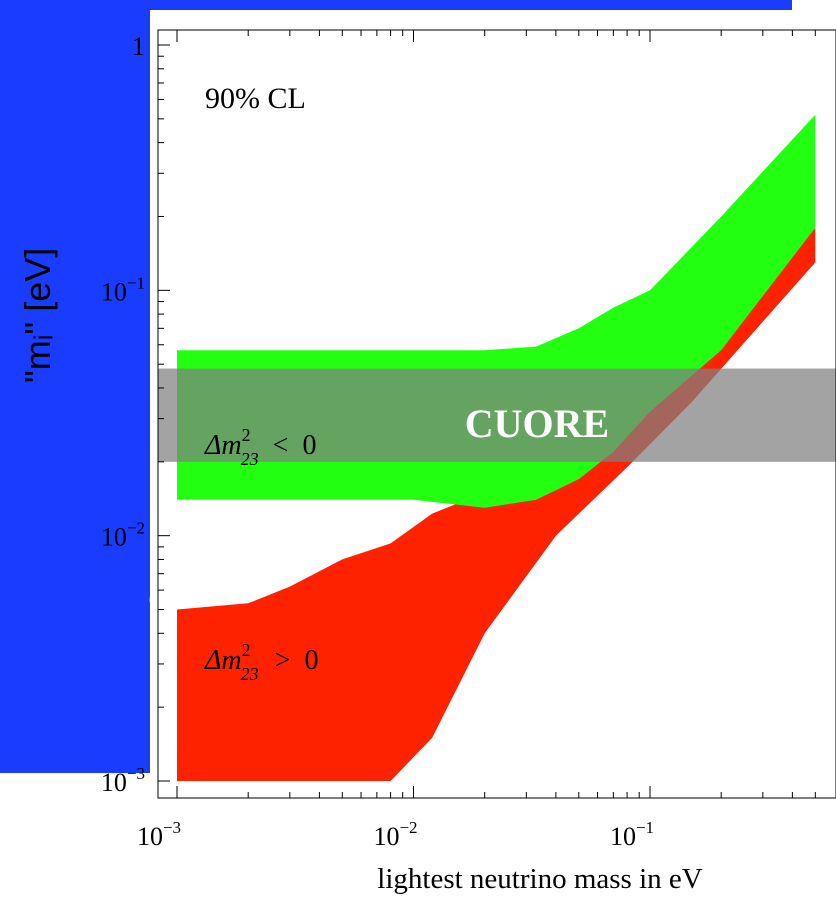 This screenshot has width=836, height=901. Describe the element at coordinates (632, 834) in the screenshot. I see `x-tick-label: 10⁻¹` at that location.